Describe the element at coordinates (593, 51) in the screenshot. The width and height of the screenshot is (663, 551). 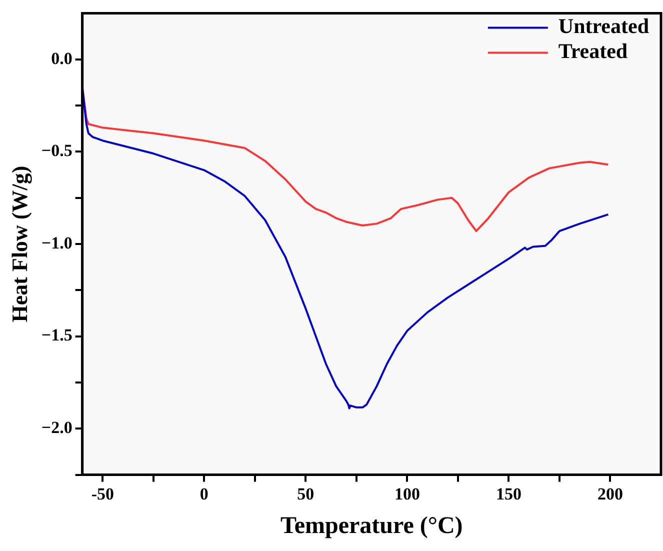
I see `legend-label: Treated` at that location.